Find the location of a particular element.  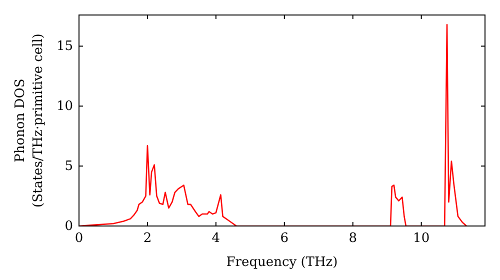

x-tick-label: 10 is located at coordinates (421, 238).